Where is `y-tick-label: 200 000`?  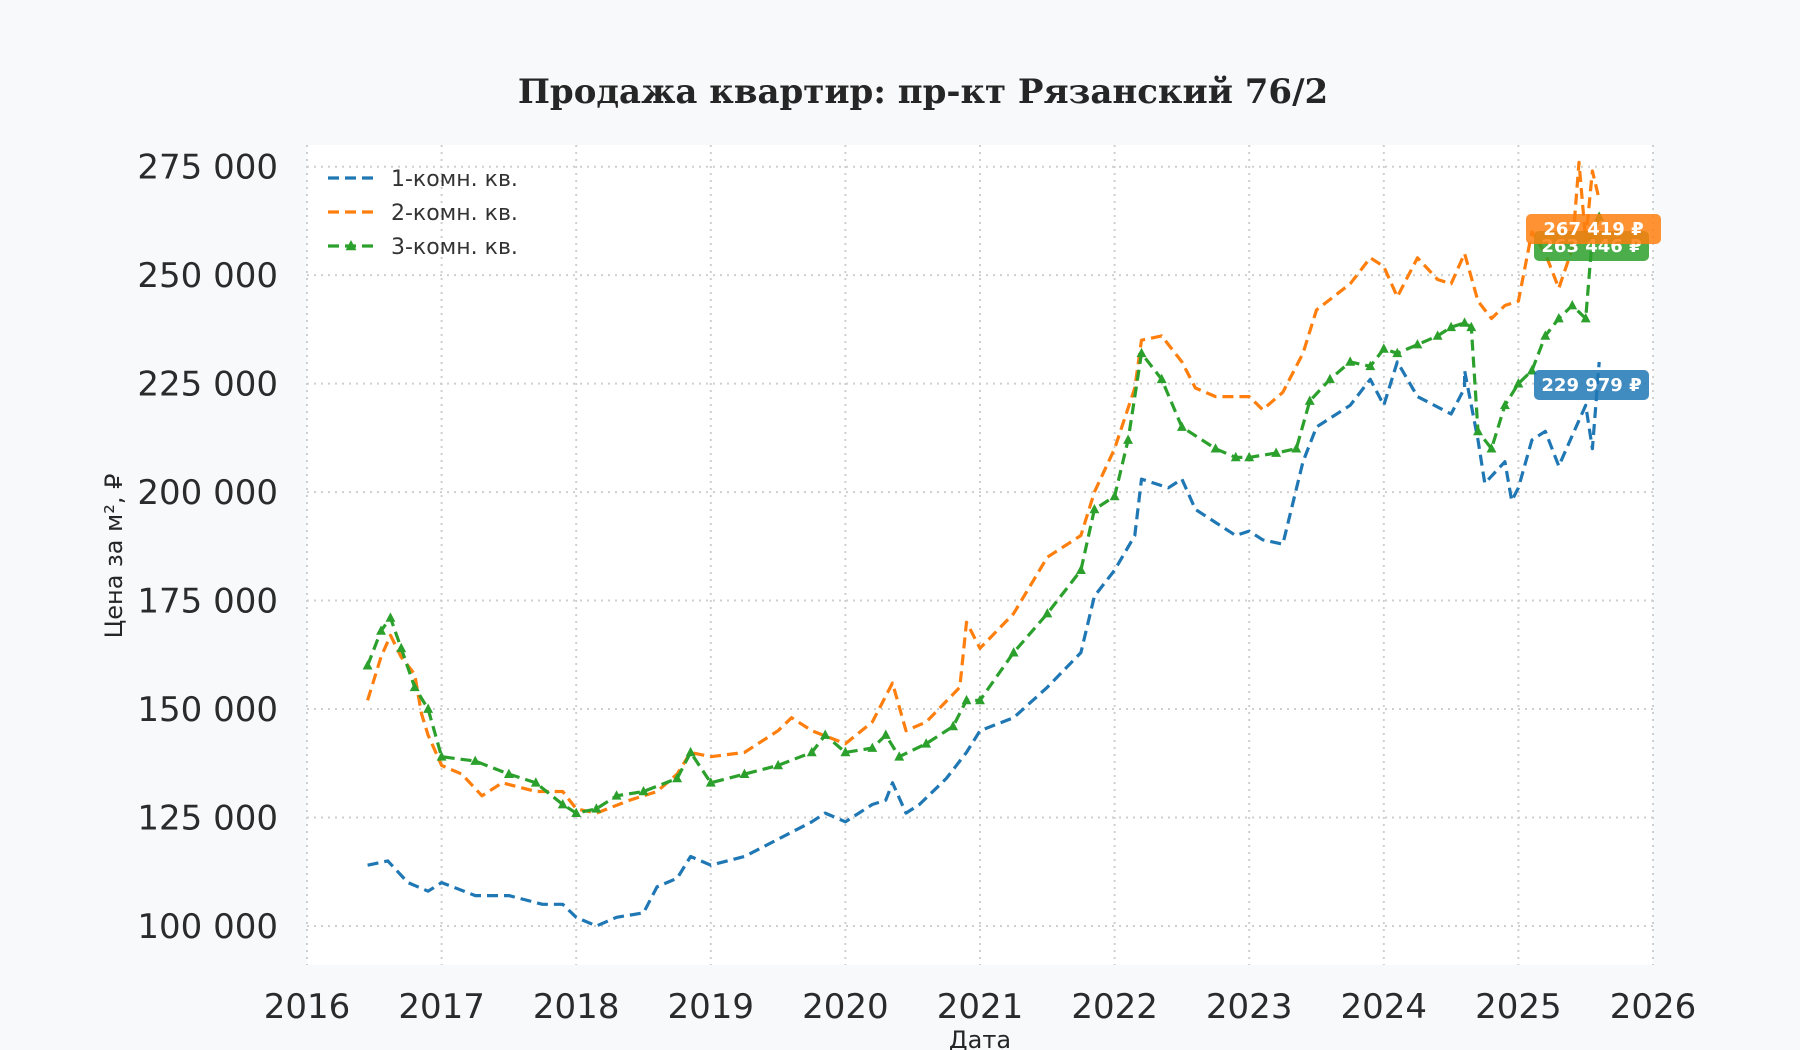
y-tick-label: 200 000 is located at coordinates (207, 493).